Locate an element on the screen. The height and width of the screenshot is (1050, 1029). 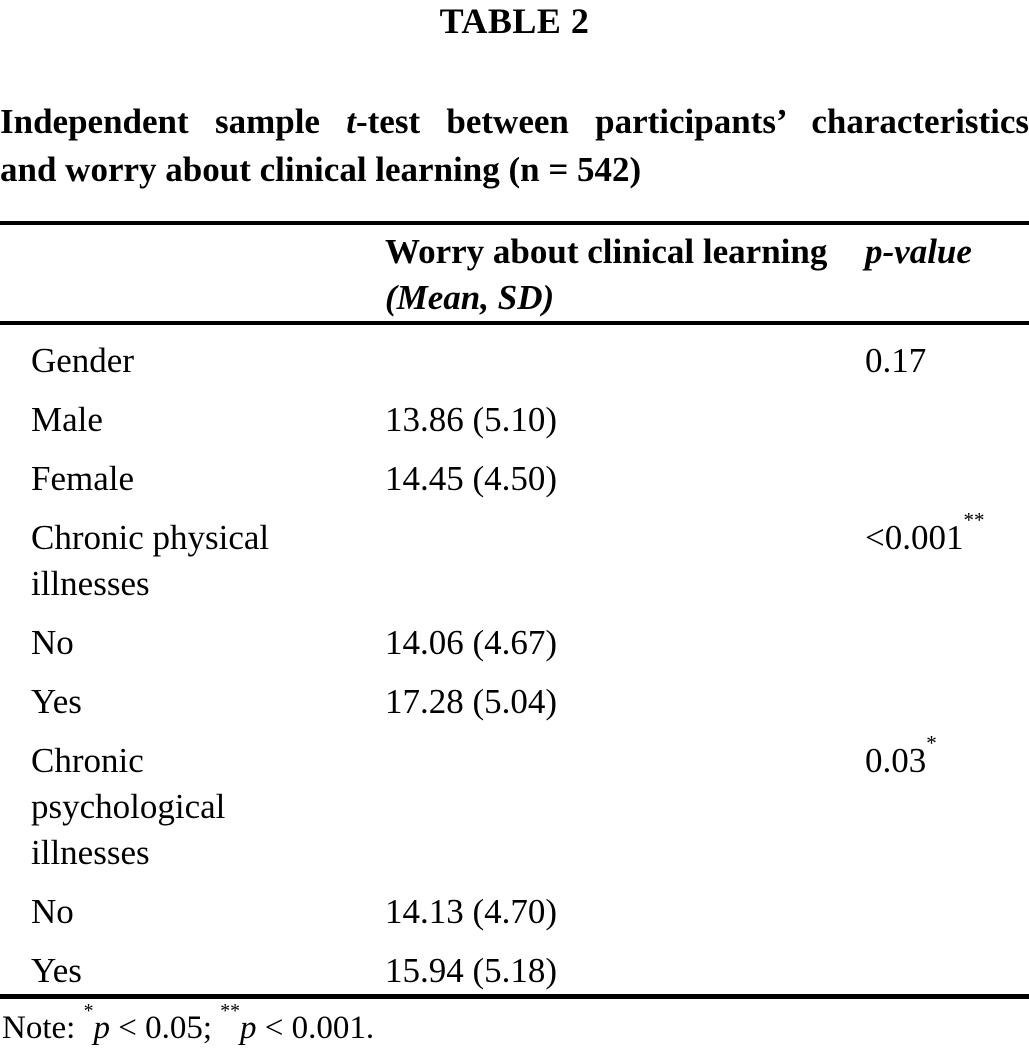
table-row-chronic-psychological: Chronic psychological illnesses 0.03* is located at coordinates (514, 800).